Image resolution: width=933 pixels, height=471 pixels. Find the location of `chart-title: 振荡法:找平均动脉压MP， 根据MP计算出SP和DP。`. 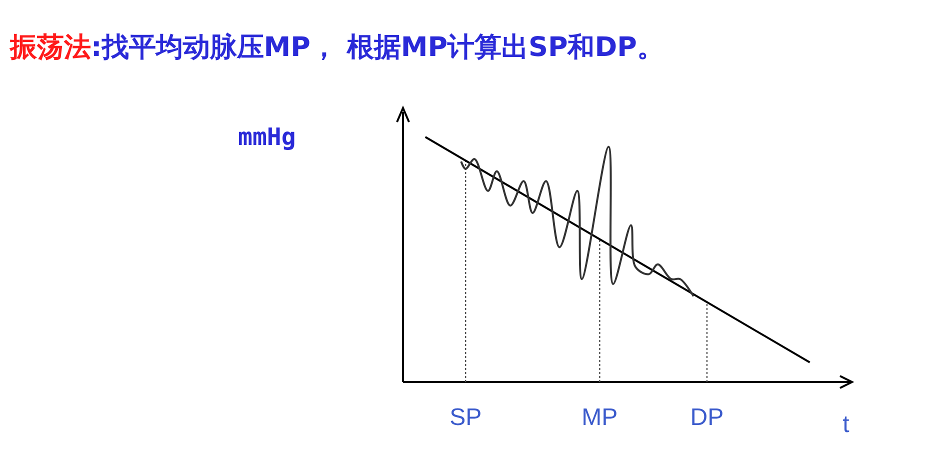

chart-title: 振荡法:找平均动脉压MP， 根据MP计算出SP和DP。 is located at coordinates (336, 47).